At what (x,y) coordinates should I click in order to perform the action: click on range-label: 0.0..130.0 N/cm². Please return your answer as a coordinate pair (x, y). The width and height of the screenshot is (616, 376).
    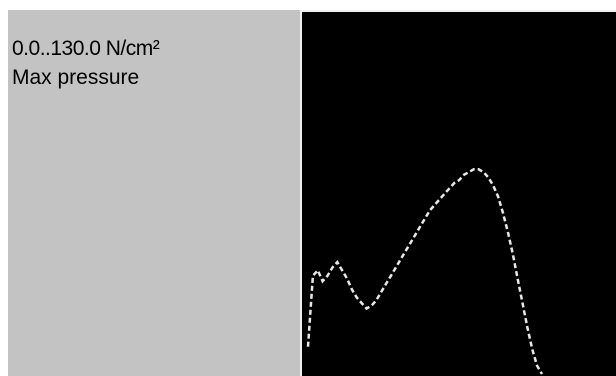
    Looking at the image, I should click on (86, 48).